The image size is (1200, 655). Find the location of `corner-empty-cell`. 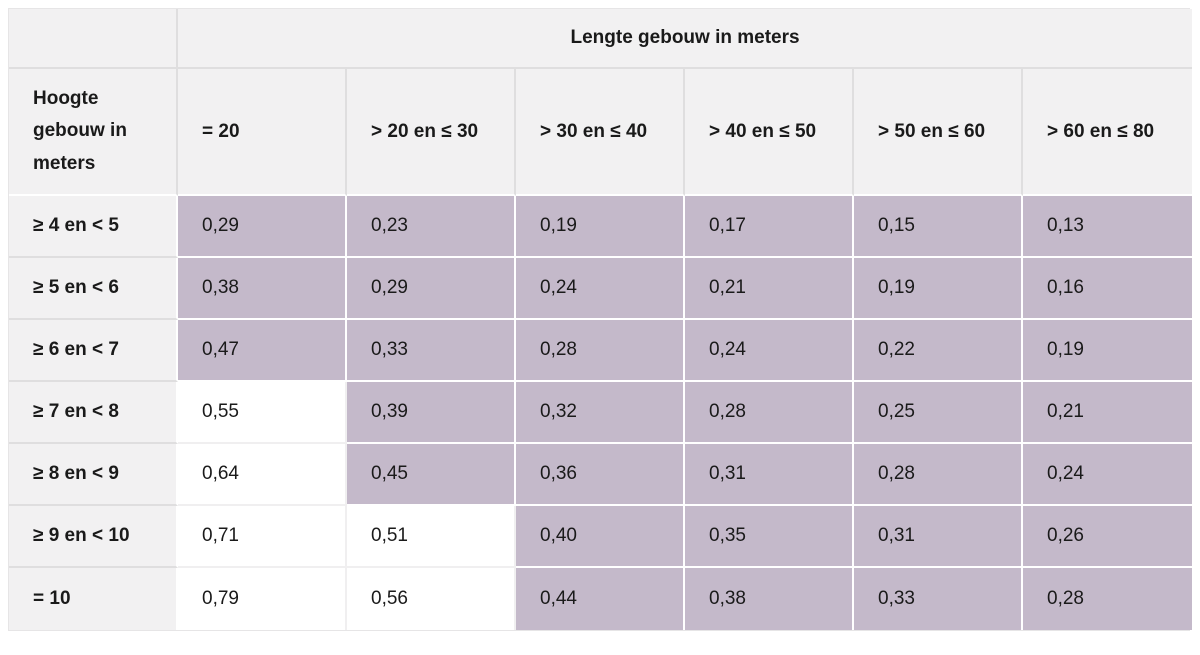

corner-empty-cell is located at coordinates (93, 39).